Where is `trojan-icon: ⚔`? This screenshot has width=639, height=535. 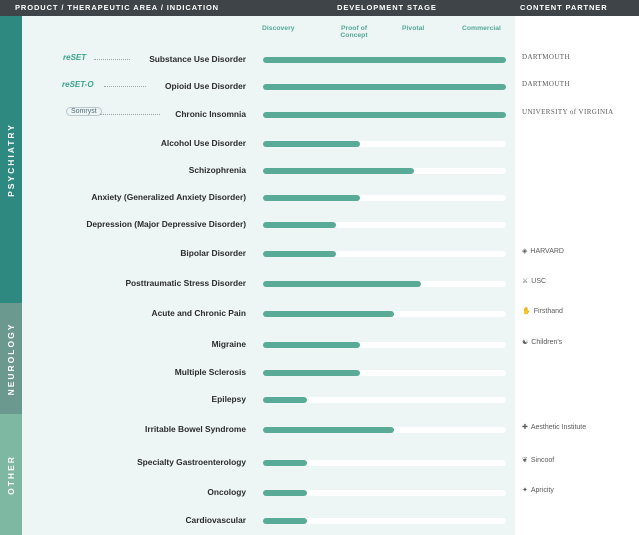
trojan-icon: ⚔ is located at coordinates (525, 281).